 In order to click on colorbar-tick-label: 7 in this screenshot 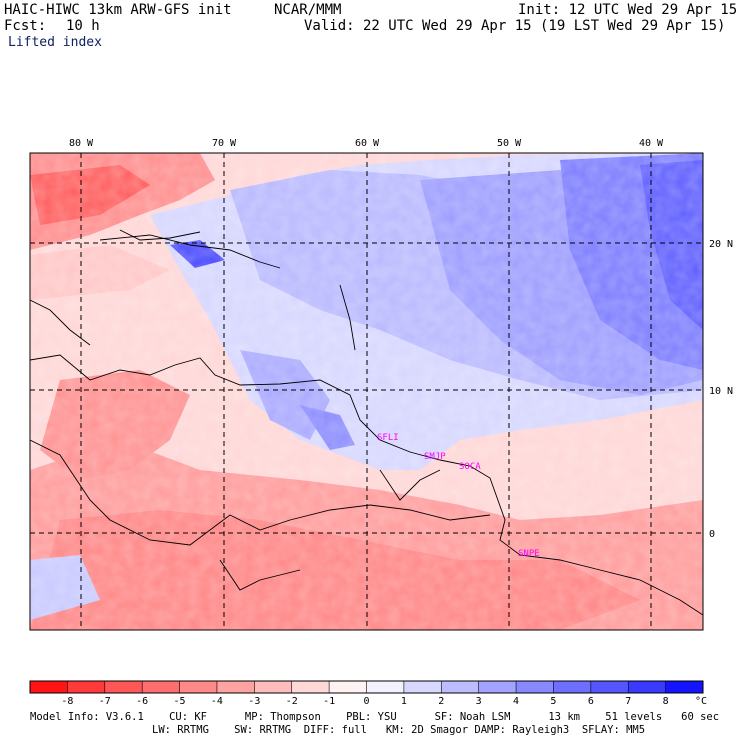, I will do `click(628, 701)`.